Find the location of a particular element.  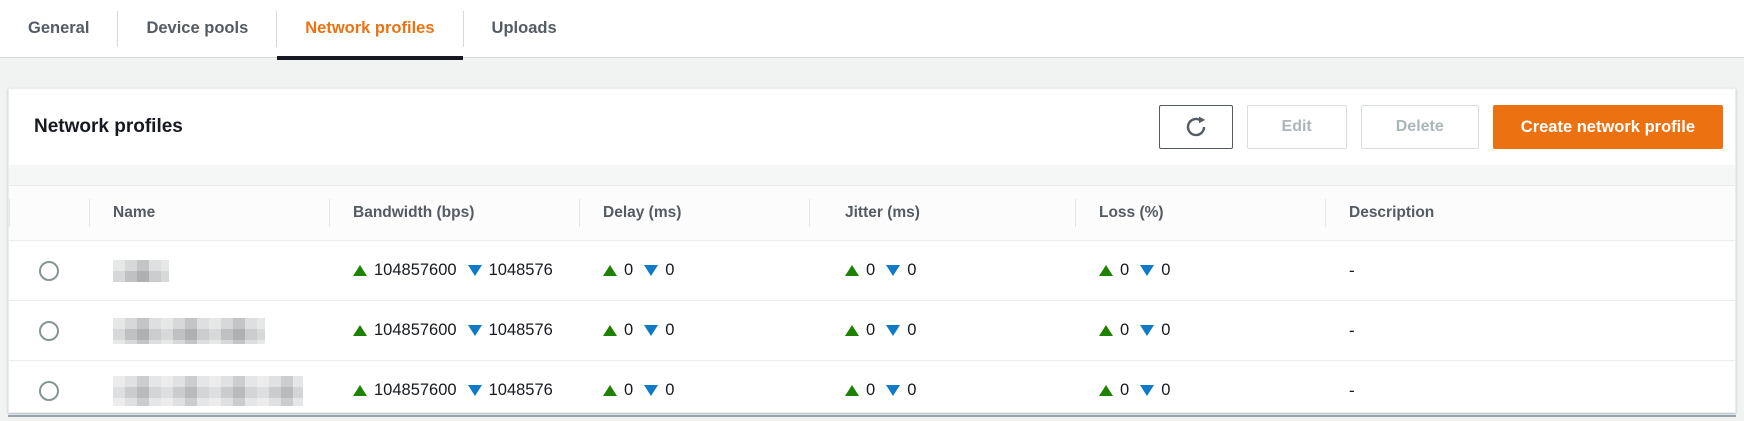

toolbar-table-divider is located at coordinates (872, 175).